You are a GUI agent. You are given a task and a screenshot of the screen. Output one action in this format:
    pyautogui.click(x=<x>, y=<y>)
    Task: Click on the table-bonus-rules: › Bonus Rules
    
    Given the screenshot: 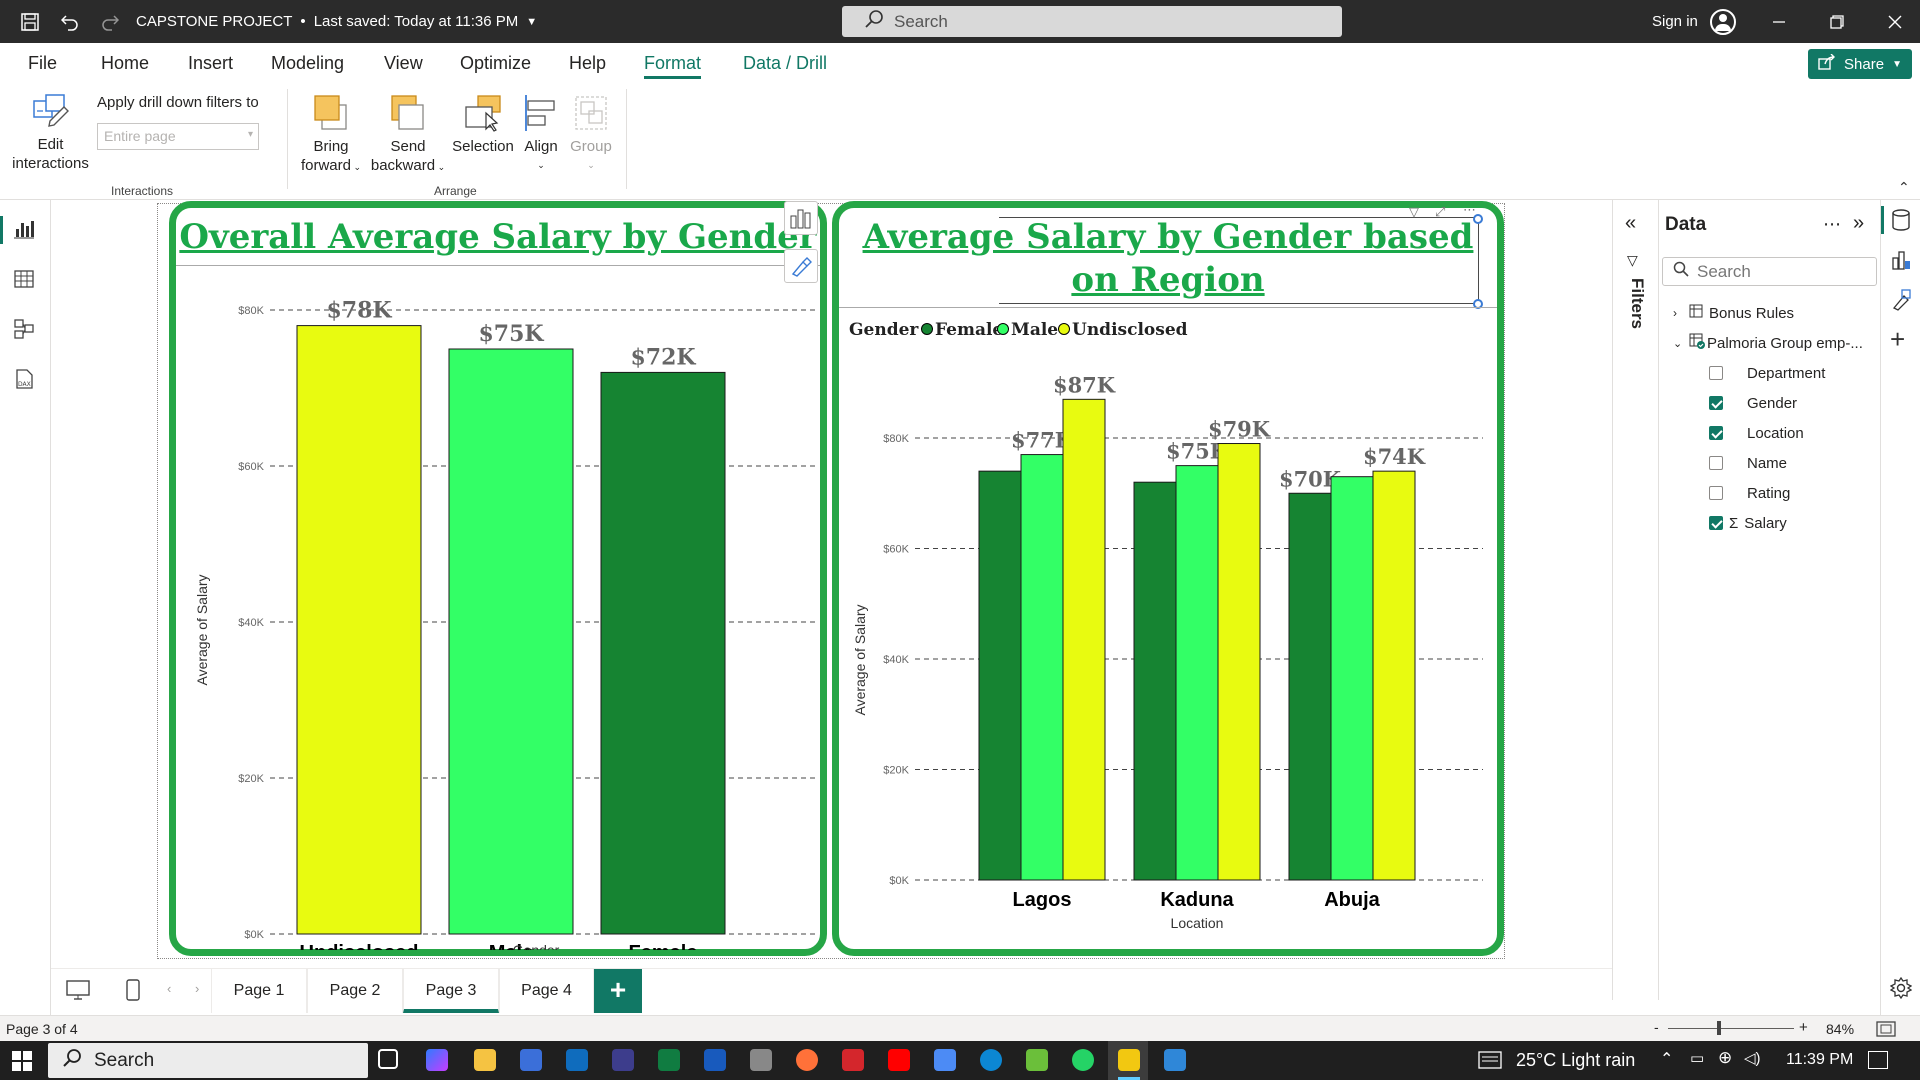 What is the action you would take?
    pyautogui.click(x=1733, y=313)
    